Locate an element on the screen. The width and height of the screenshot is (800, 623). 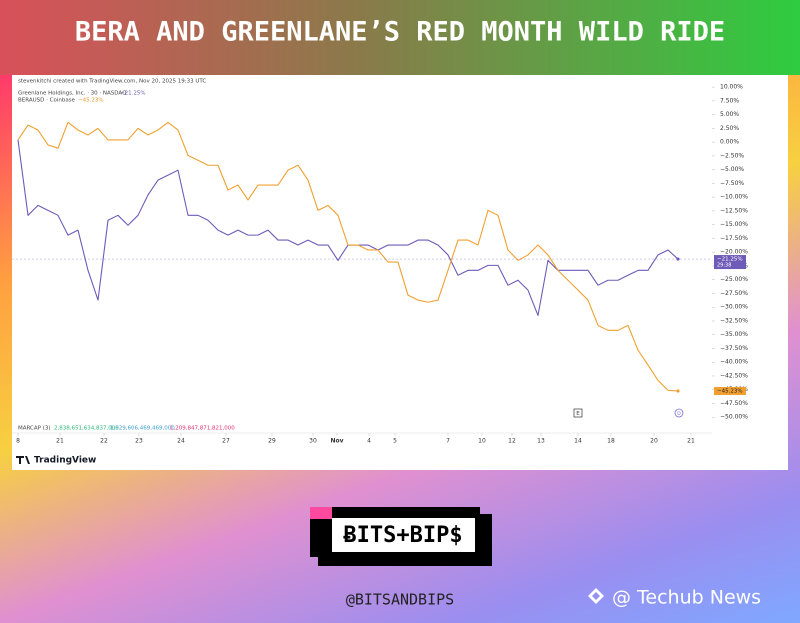
y-tick-label: −25.00% is located at coordinates (734, 279).